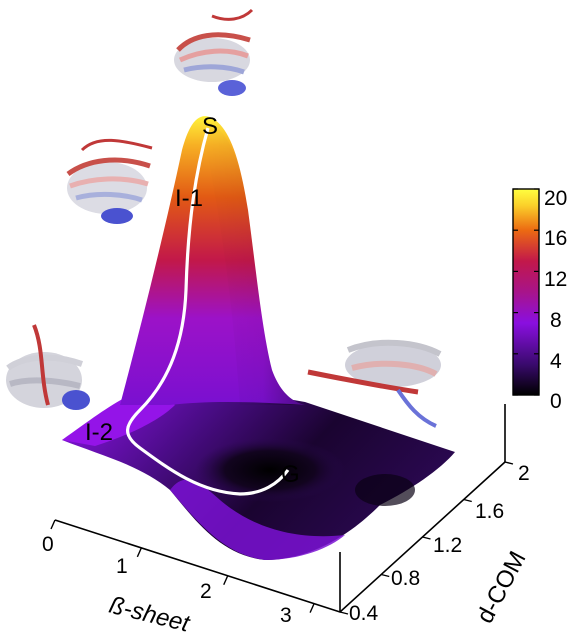  Describe the element at coordinates (99, 432) in the screenshot. I see `state-label-I2: I-2` at that location.